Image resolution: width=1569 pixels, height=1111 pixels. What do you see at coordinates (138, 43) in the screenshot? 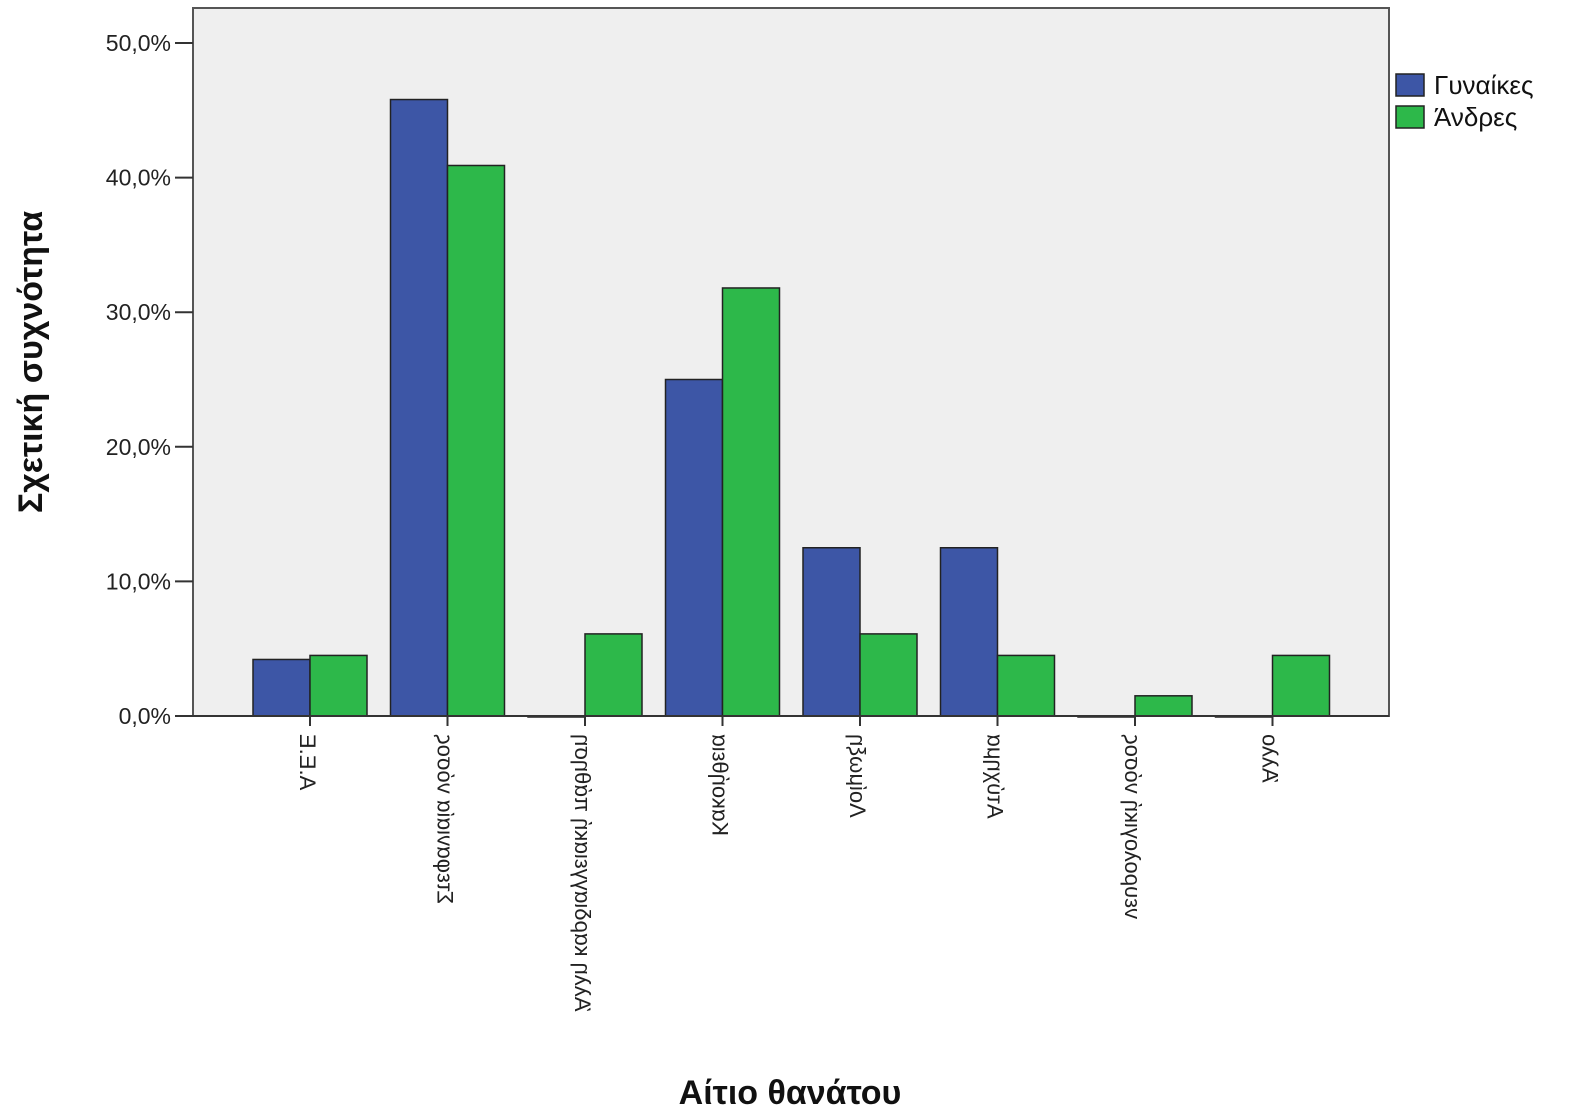
I see `y-tick-label: 50,0%` at bounding box center [138, 43].